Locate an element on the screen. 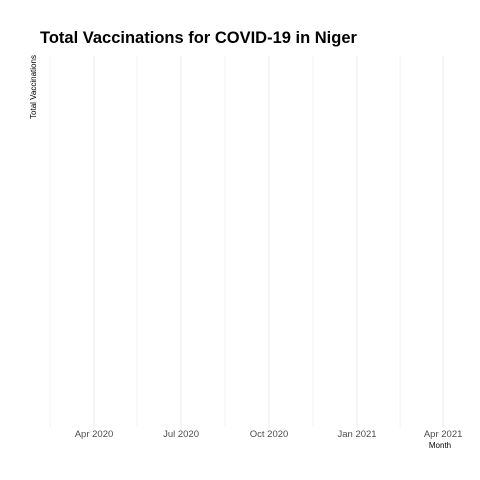 Image resolution: width=480 pixels, height=480 pixels. x-tick-label: Oct 2020 is located at coordinates (269, 434).